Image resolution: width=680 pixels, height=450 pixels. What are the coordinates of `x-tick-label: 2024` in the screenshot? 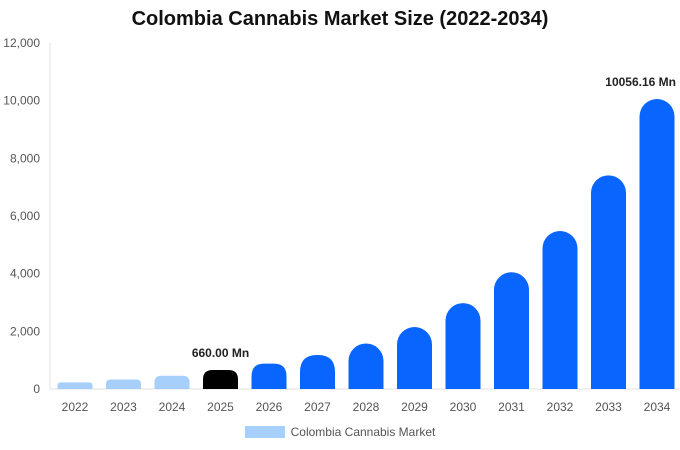 It's located at (172, 407).